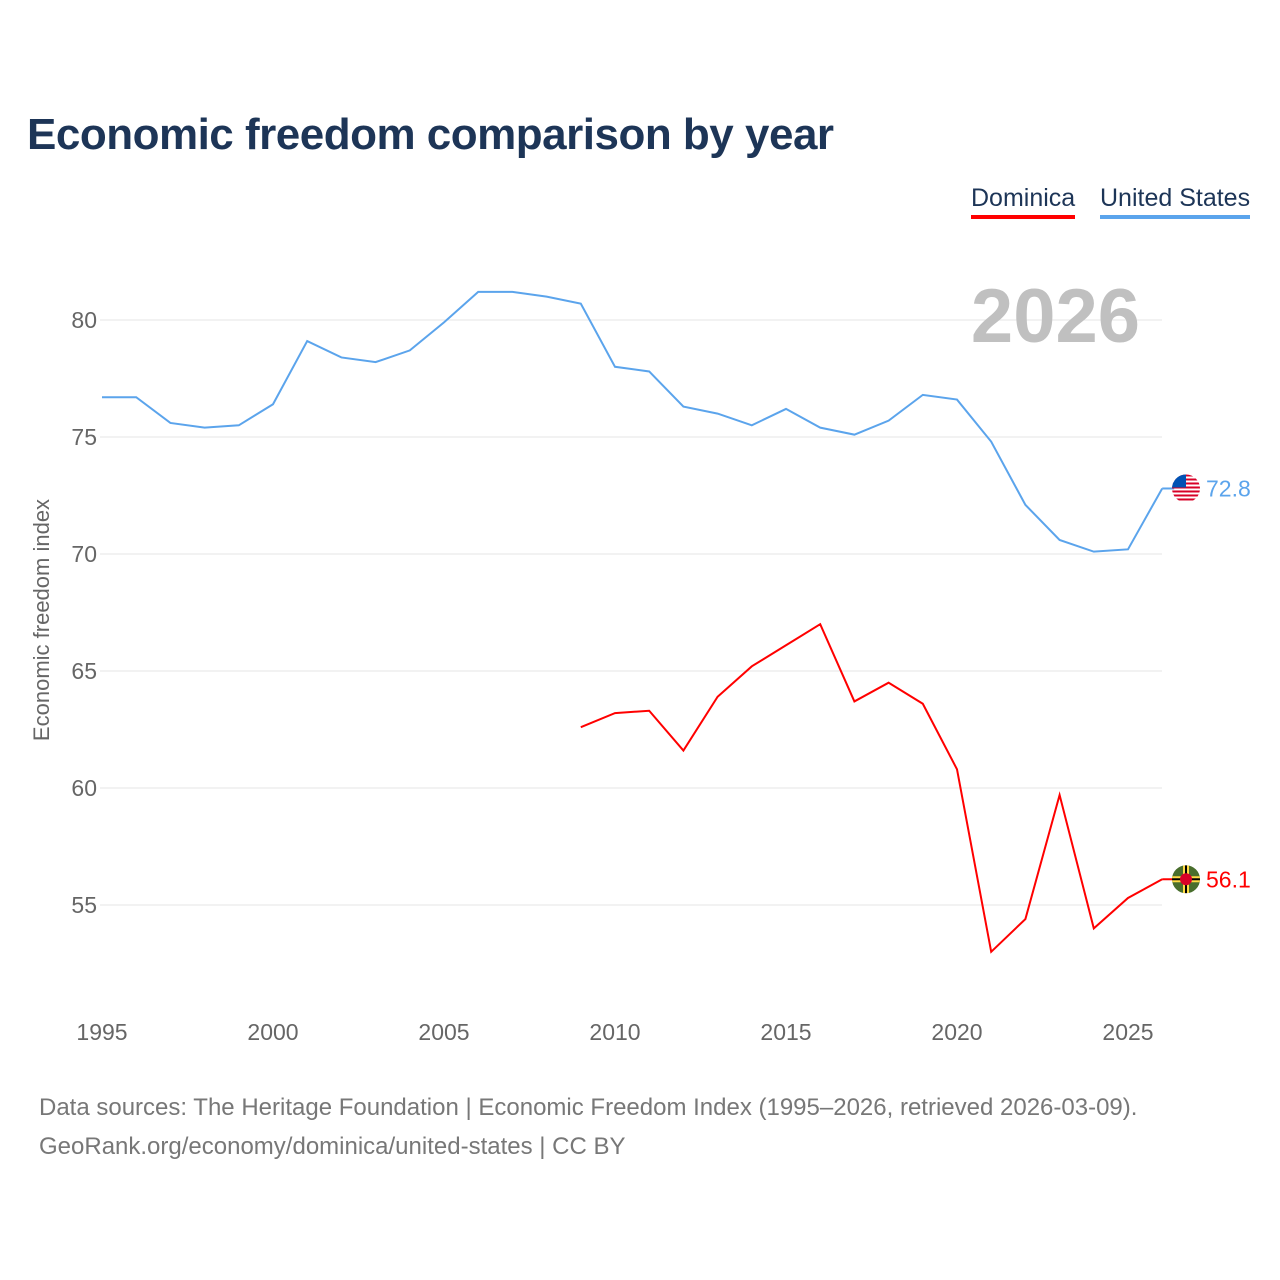 This screenshot has height=1280, width=1280. I want to click on x-tick-label: 2015, so click(785, 1032).